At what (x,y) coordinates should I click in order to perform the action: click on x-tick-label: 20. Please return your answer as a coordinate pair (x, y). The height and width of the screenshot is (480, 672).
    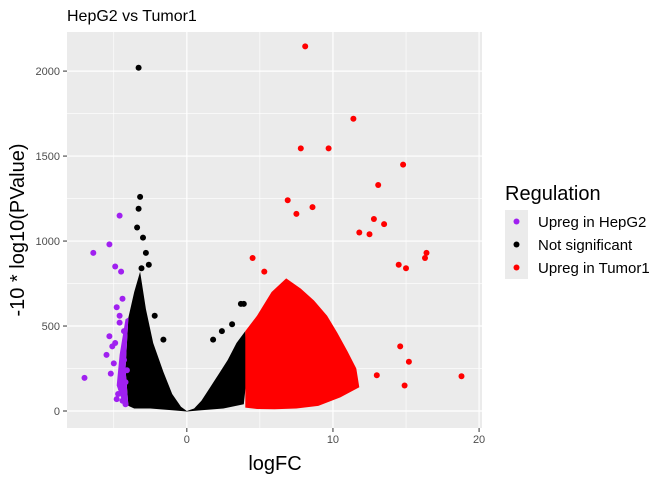
    Looking at the image, I should click on (479, 440).